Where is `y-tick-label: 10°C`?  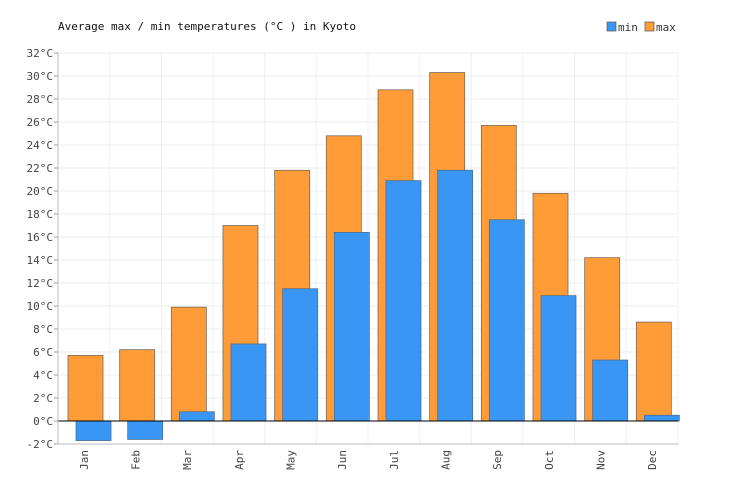 y-tick-label: 10°C is located at coordinates (40, 306).